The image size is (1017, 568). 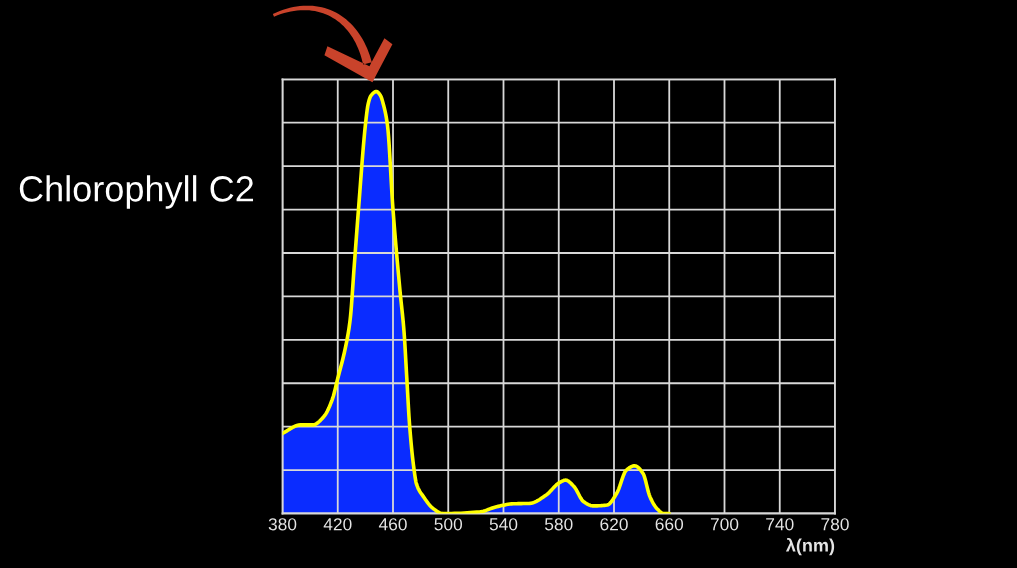 I want to click on x-tick-label: 500, so click(x=448, y=524).